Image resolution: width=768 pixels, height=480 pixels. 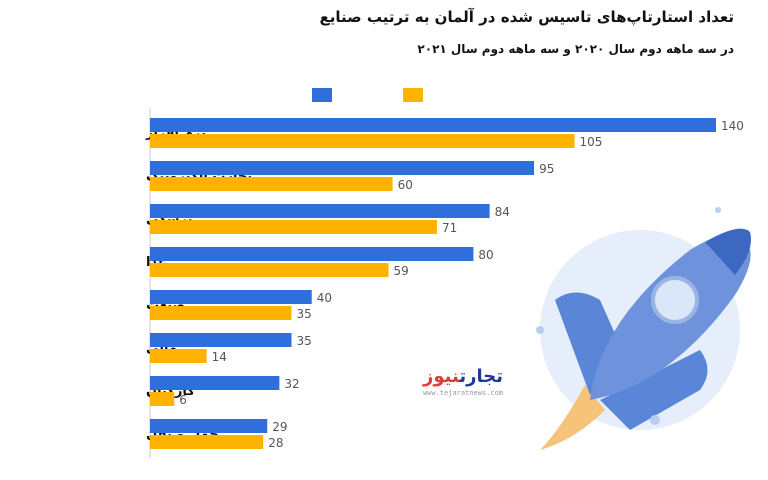 I want to click on logo-wordmark: تجارتنیوز, so click(x=463, y=376).